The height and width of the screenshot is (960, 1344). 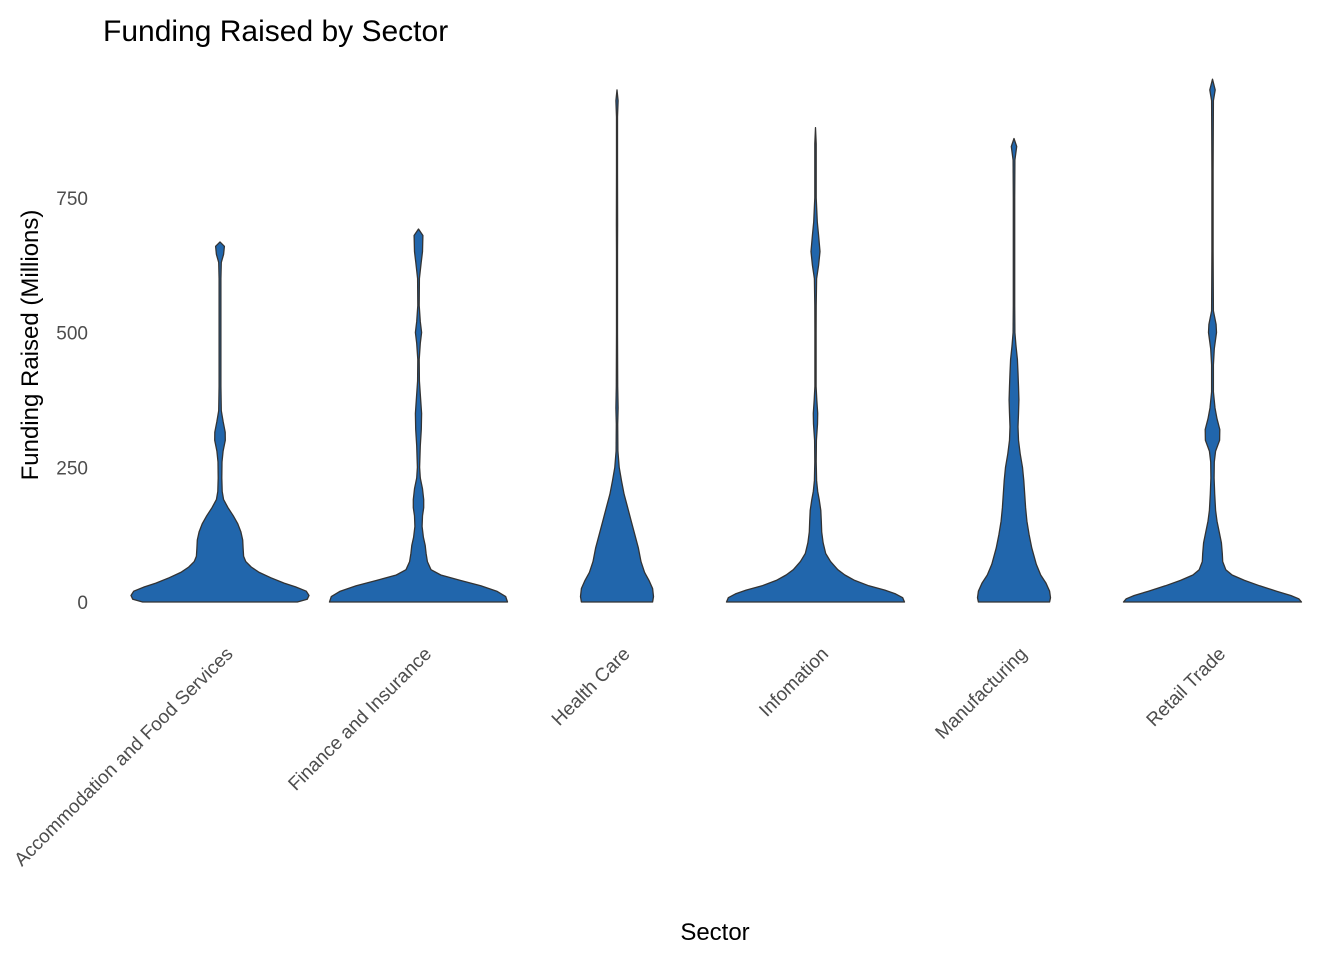 What do you see at coordinates (30, 345) in the screenshot?
I see `y-axis-title: Funding Raised (Millions)` at bounding box center [30, 345].